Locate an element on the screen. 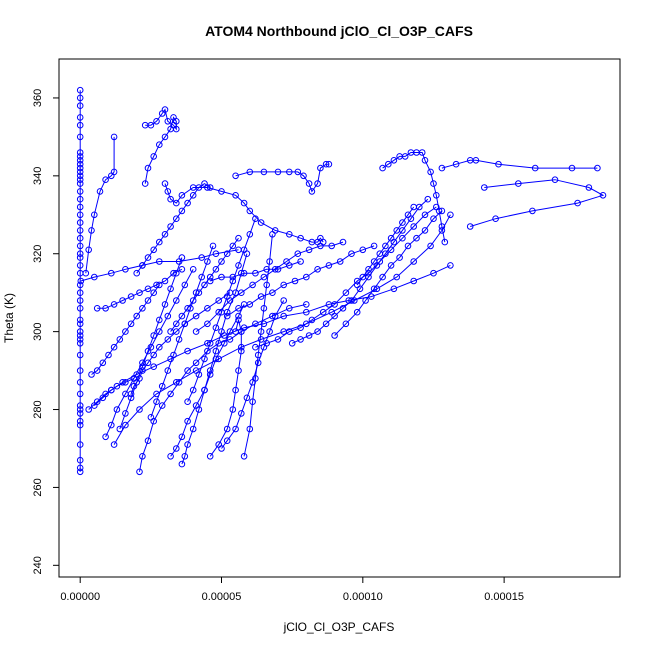 This screenshot has width=650, height=650. x-tick-label: 0.00000 is located at coordinates (80, 597).